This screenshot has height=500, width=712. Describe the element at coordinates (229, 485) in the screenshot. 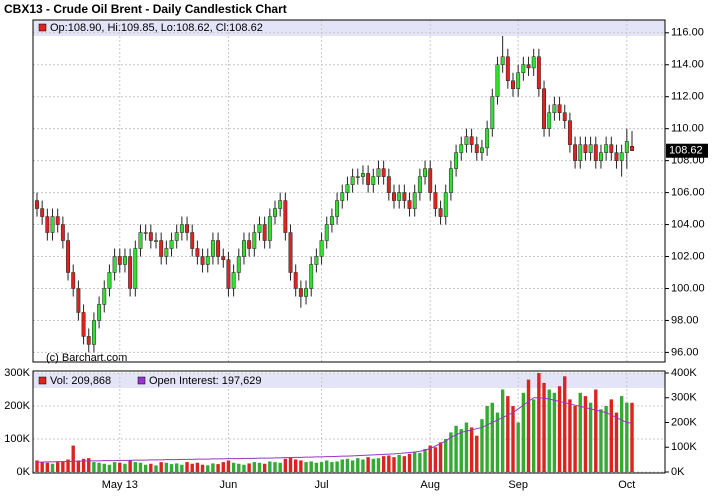

I see `x-tick-label: Jun` at that location.